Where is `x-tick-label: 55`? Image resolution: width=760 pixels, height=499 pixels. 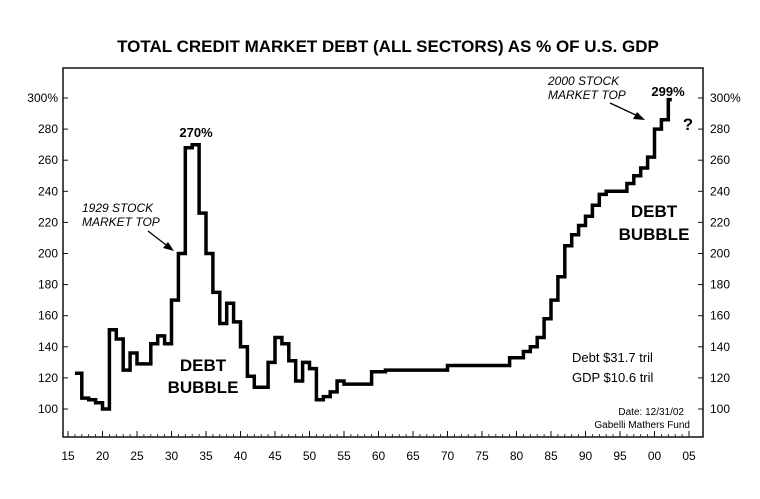 x-tick-label: 55 is located at coordinates (344, 456).